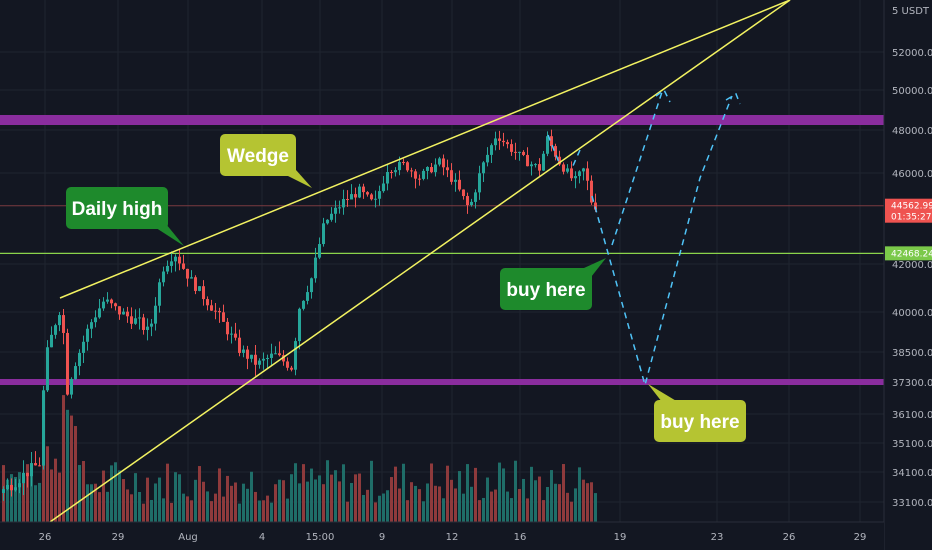 This screenshot has width=932, height=550. I want to click on time-tick-label: 19, so click(620, 537).